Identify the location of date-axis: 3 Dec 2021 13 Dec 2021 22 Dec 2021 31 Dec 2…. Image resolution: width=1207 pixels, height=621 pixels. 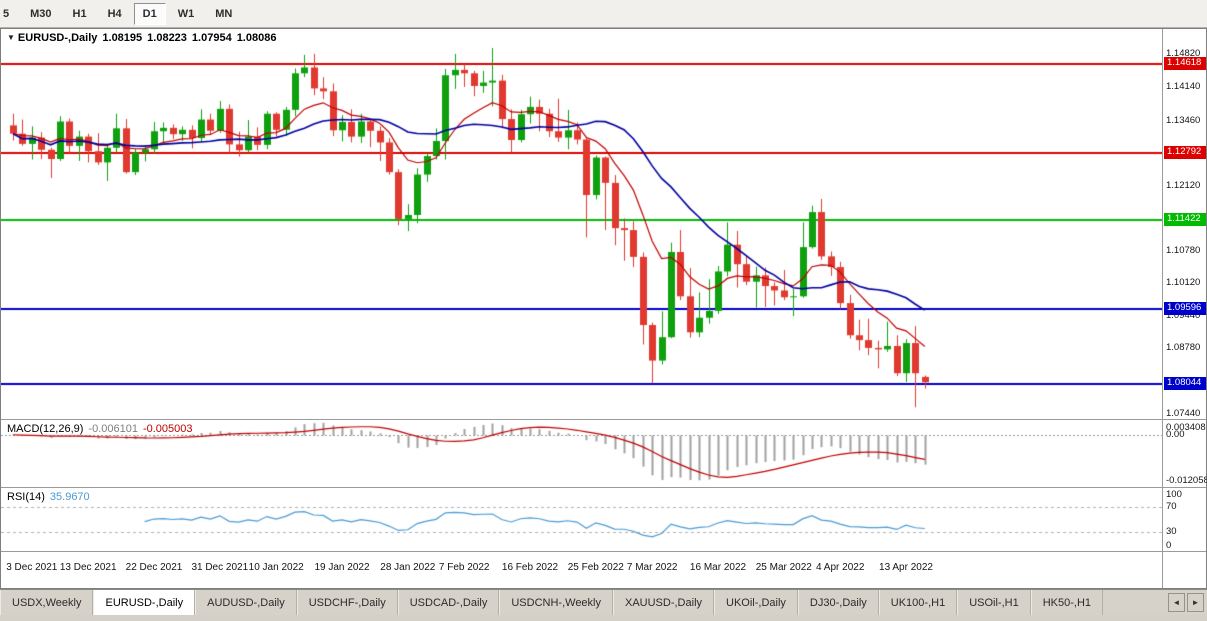
(581, 570).